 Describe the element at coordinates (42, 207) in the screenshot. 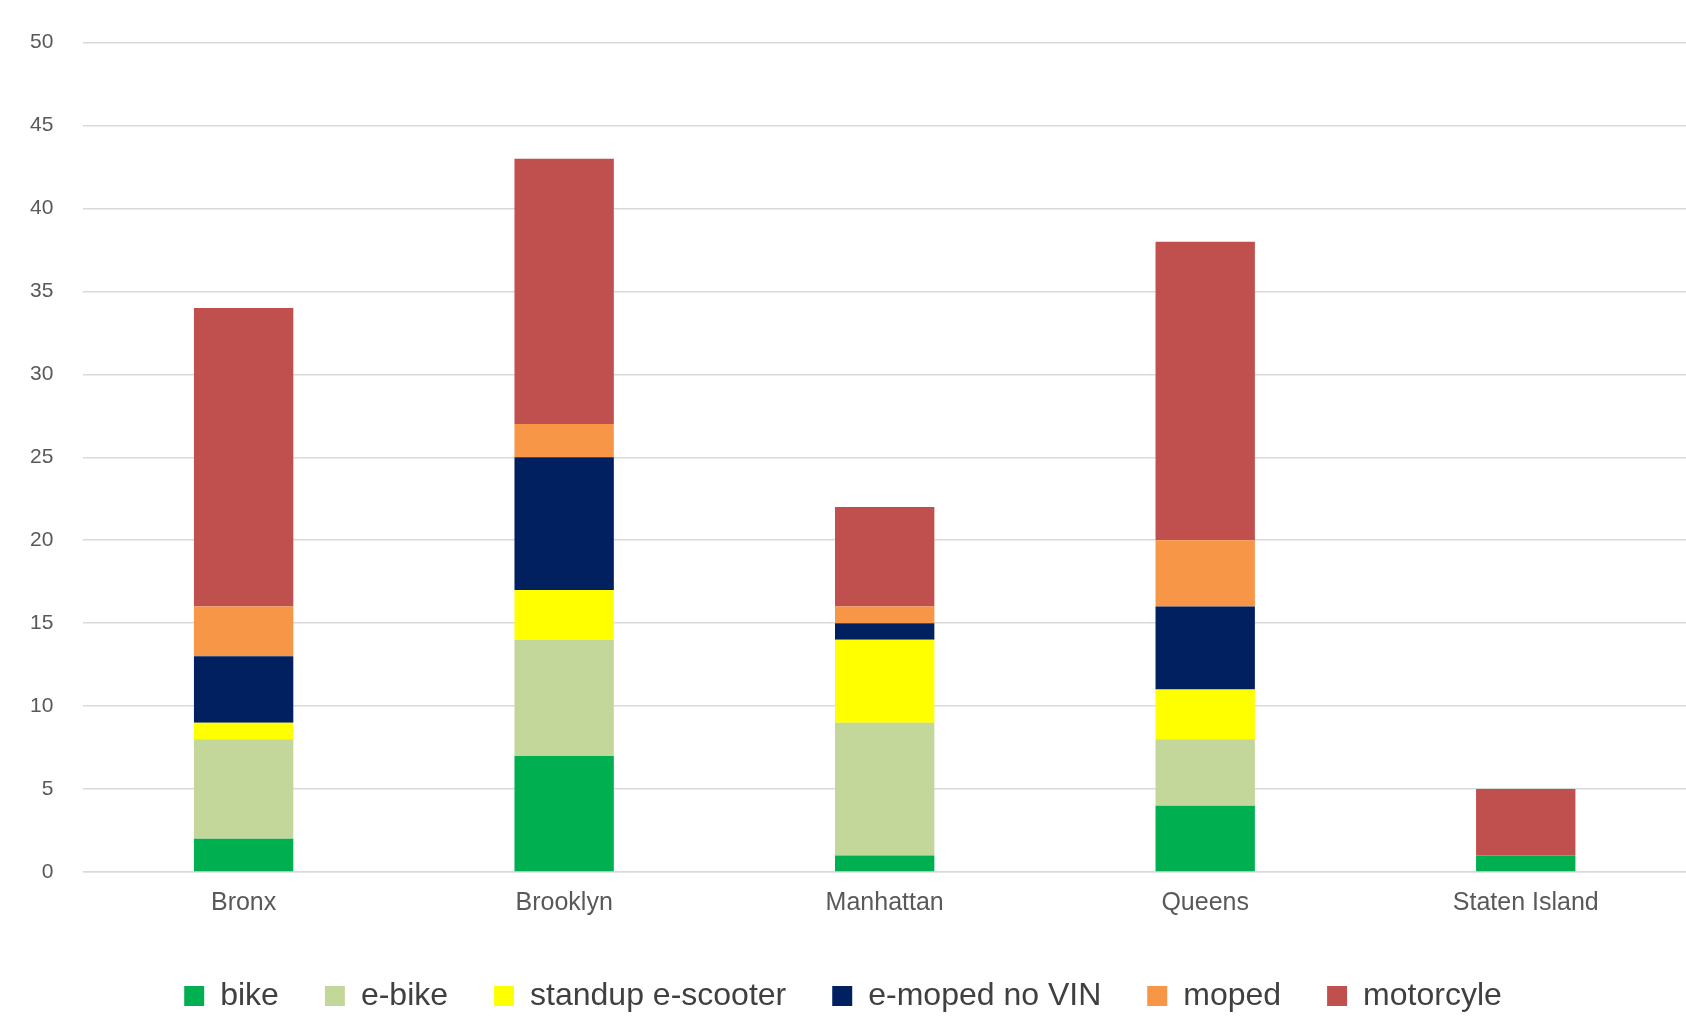

I see `y-tick-label: 40` at that location.